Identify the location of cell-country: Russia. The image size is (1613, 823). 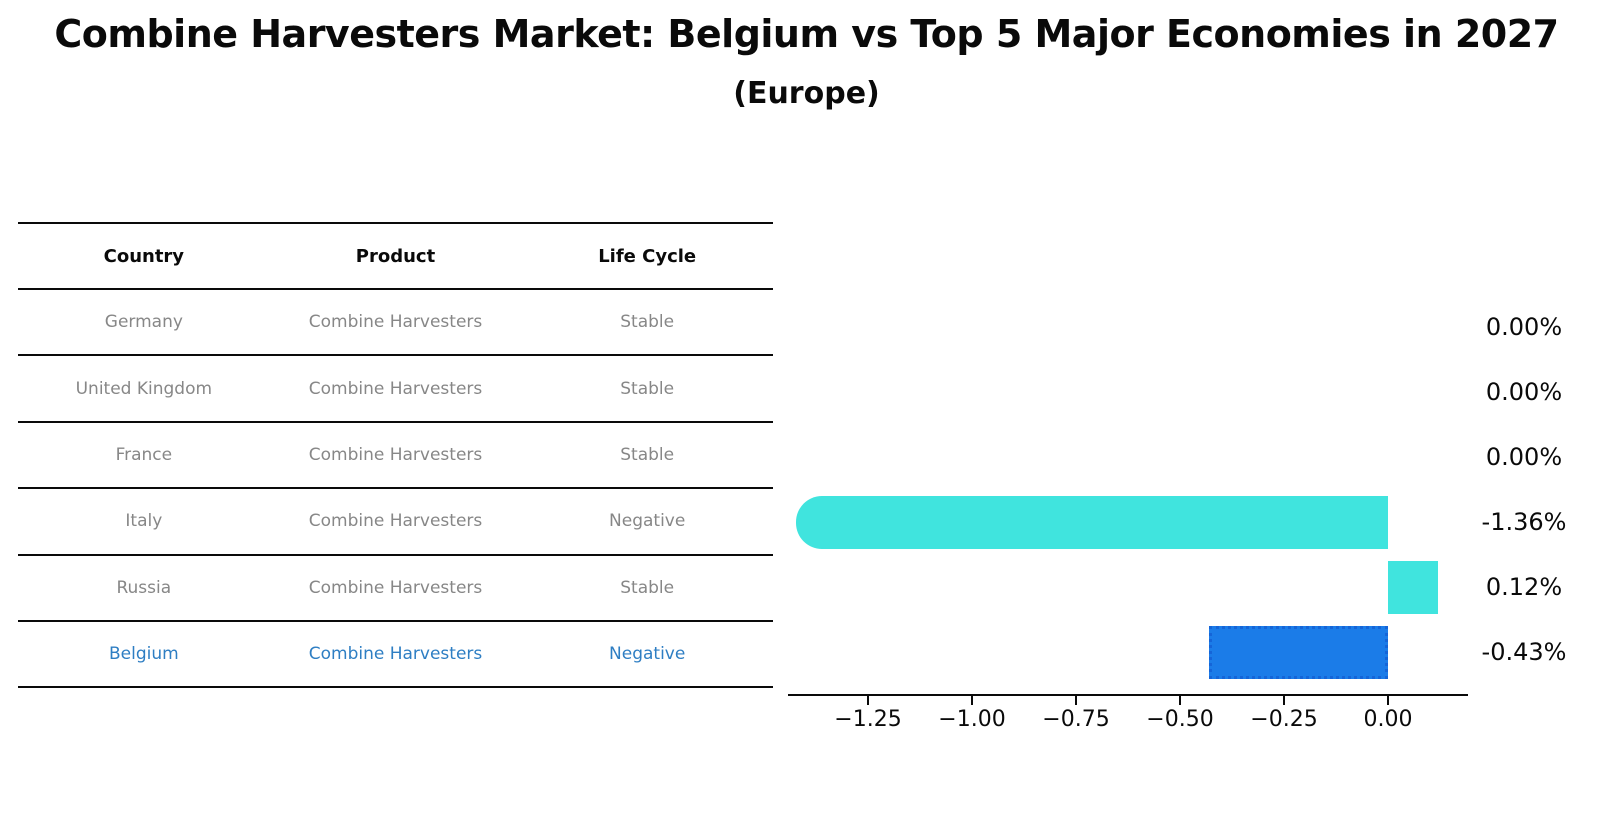
(144, 587).